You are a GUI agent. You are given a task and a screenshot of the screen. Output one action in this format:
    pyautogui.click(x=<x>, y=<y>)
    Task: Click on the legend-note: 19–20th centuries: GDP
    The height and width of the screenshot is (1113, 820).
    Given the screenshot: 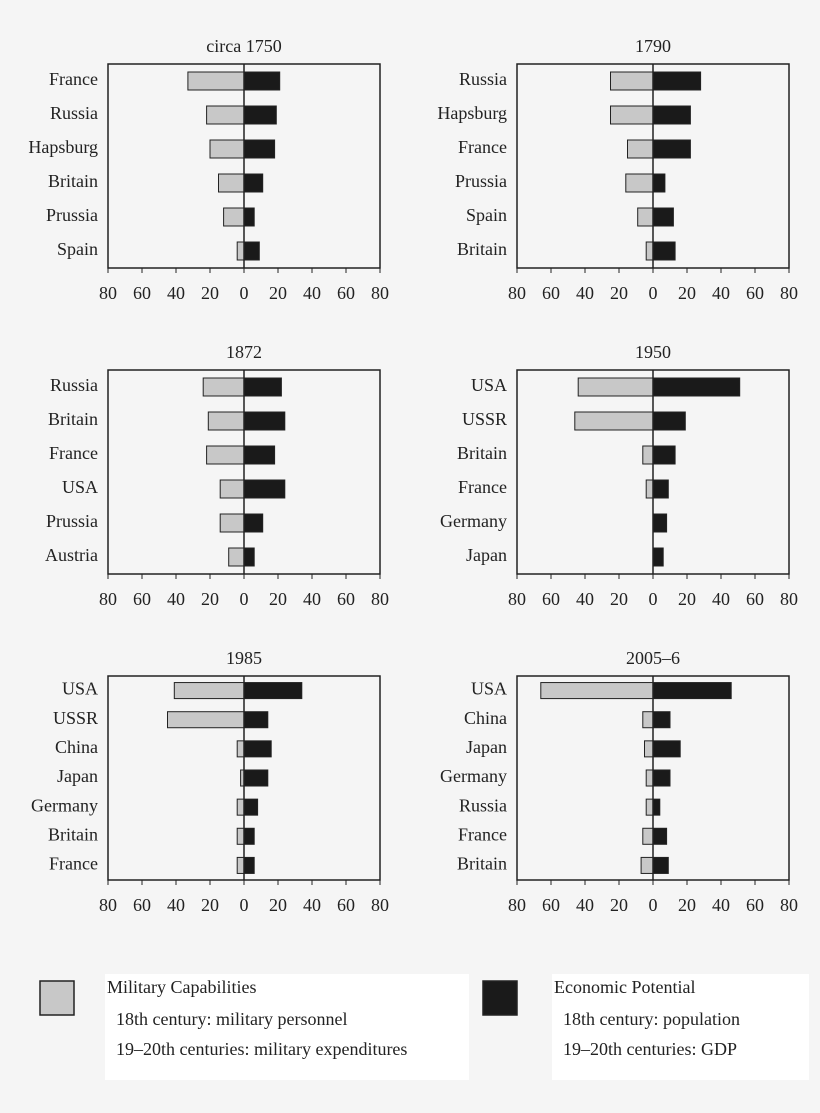 What is the action you would take?
    pyautogui.click(x=650, y=1049)
    